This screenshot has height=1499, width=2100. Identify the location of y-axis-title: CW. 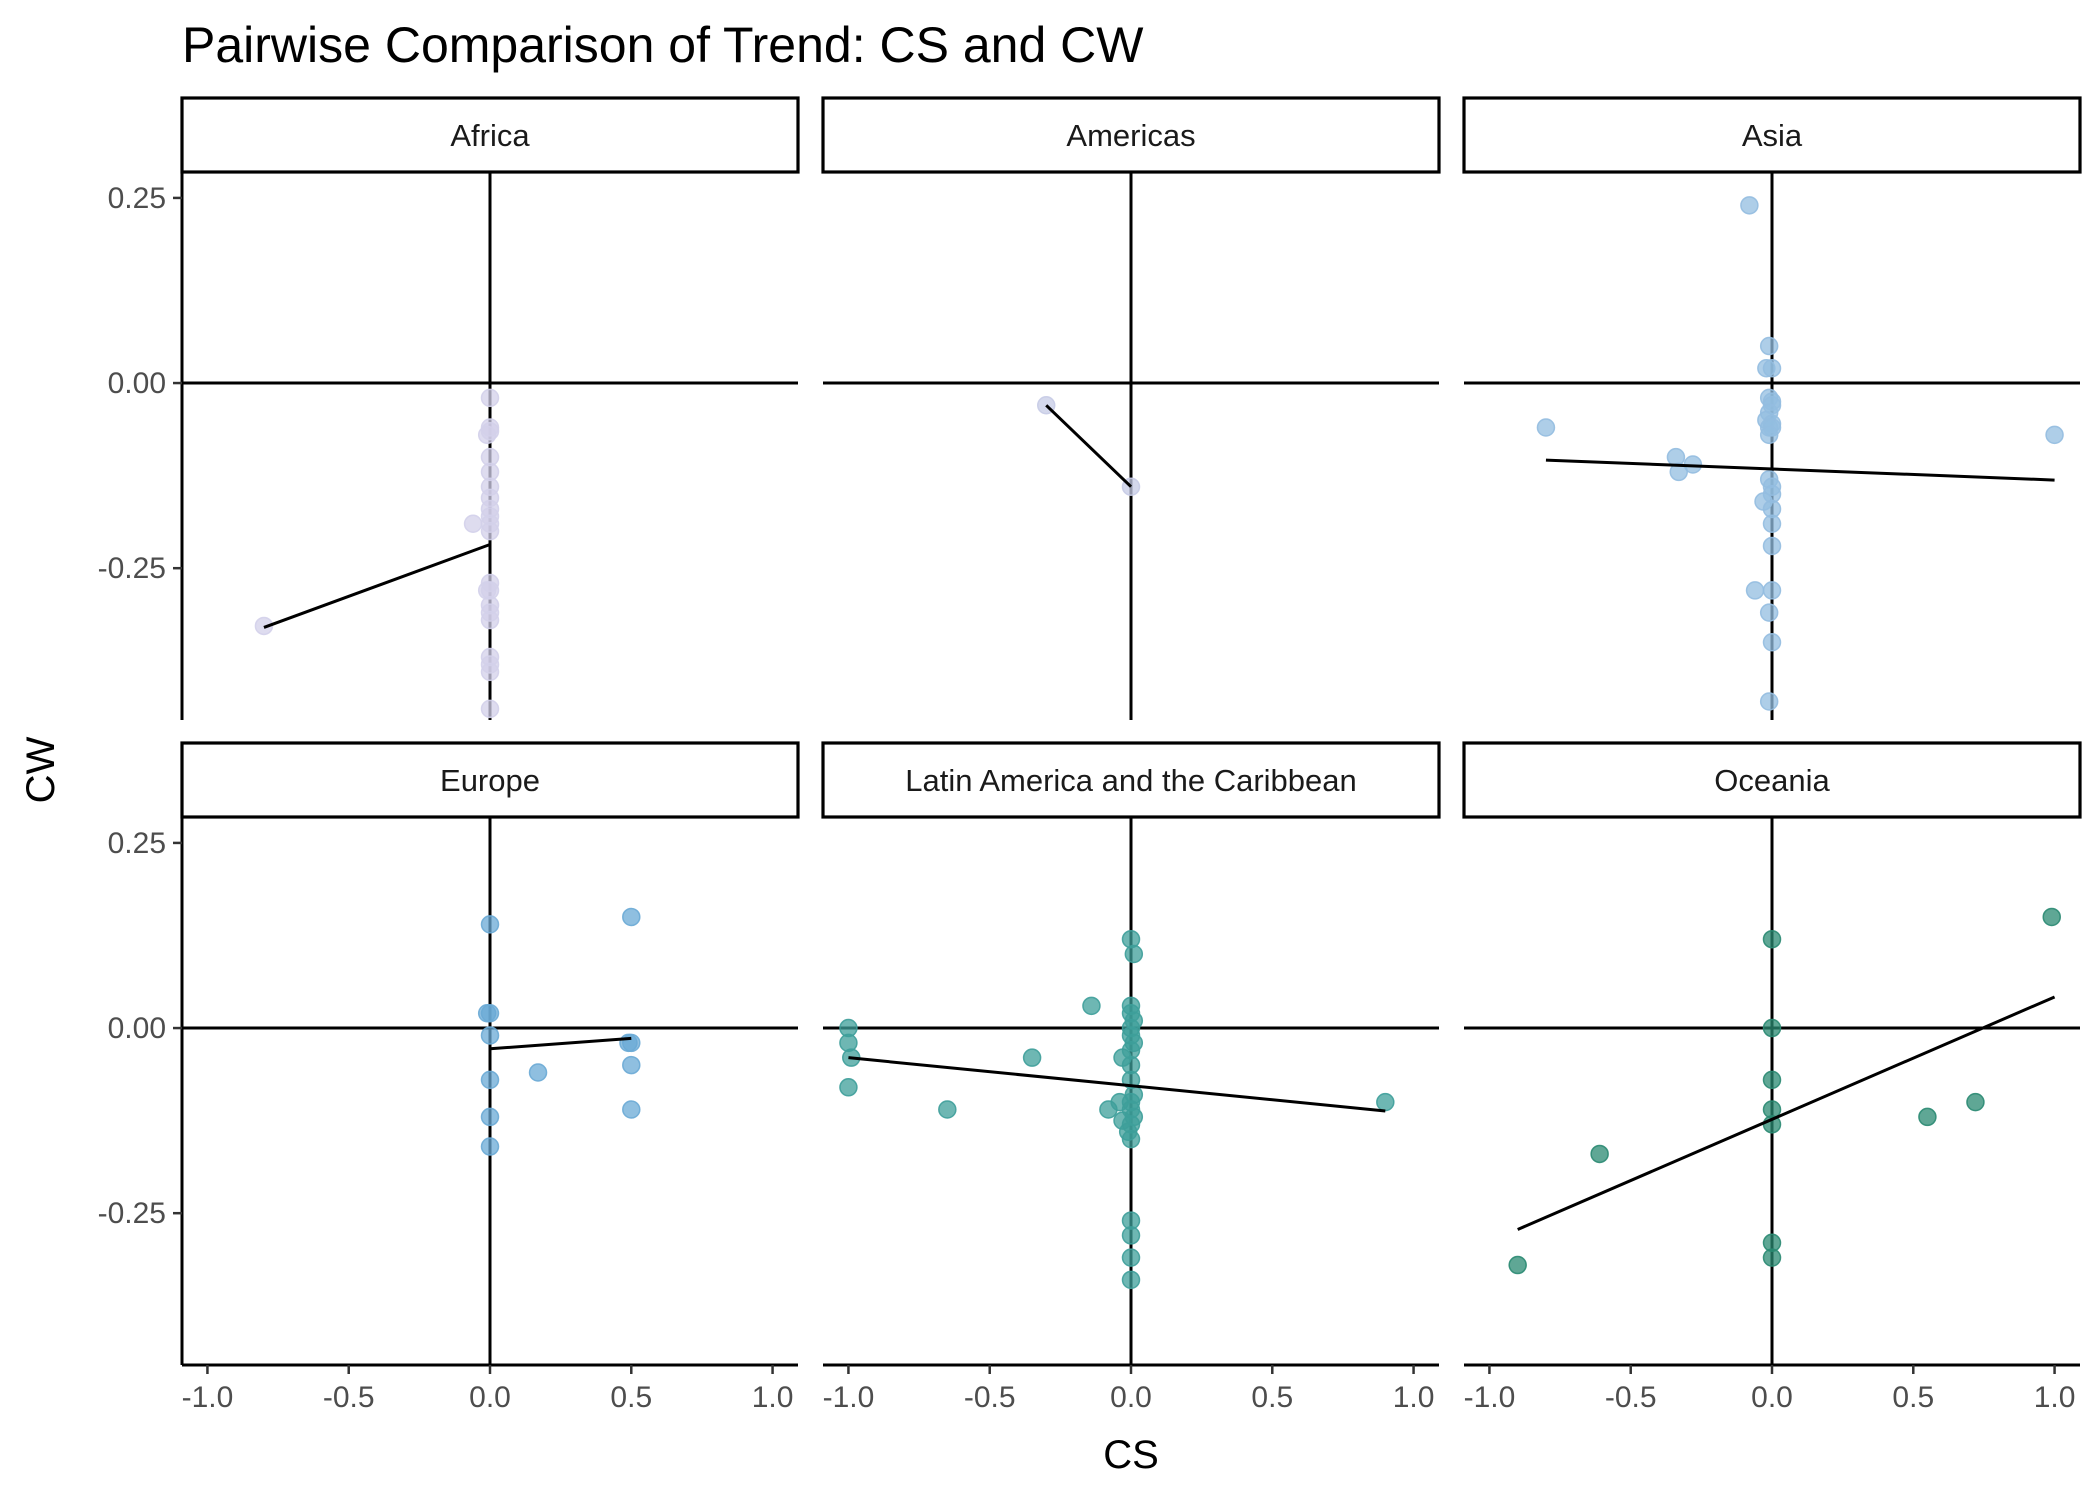
(41, 769).